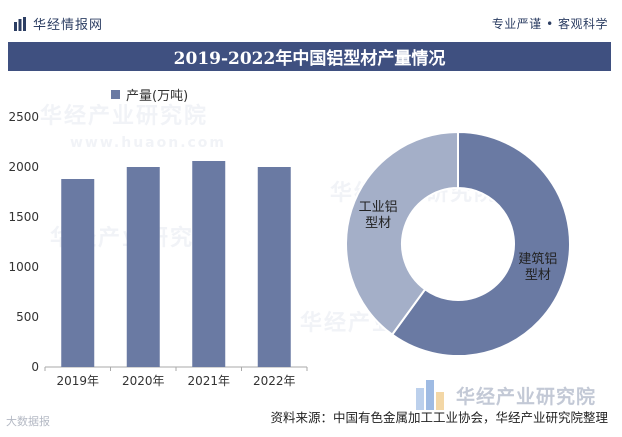  I want to click on slice-label: 建筑铝型材, so click(537, 267).